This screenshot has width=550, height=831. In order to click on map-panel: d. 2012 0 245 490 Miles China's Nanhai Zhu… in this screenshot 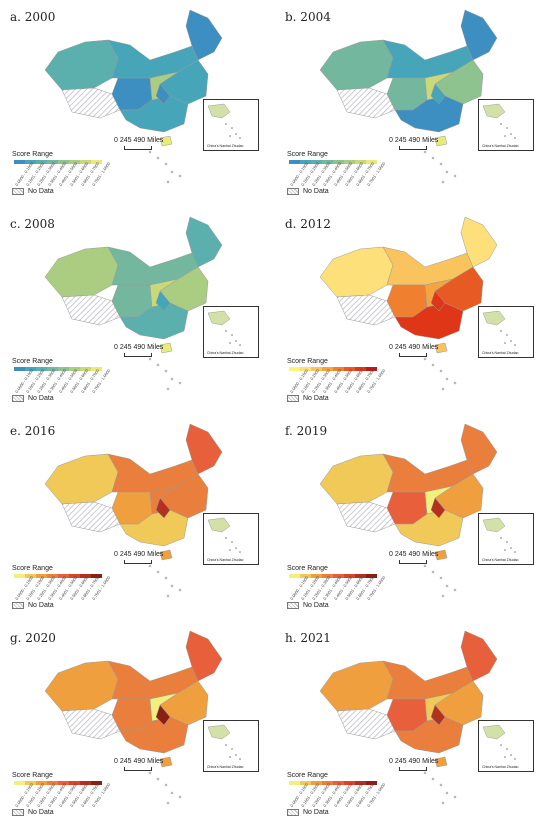, I will do `click(412, 310)`.